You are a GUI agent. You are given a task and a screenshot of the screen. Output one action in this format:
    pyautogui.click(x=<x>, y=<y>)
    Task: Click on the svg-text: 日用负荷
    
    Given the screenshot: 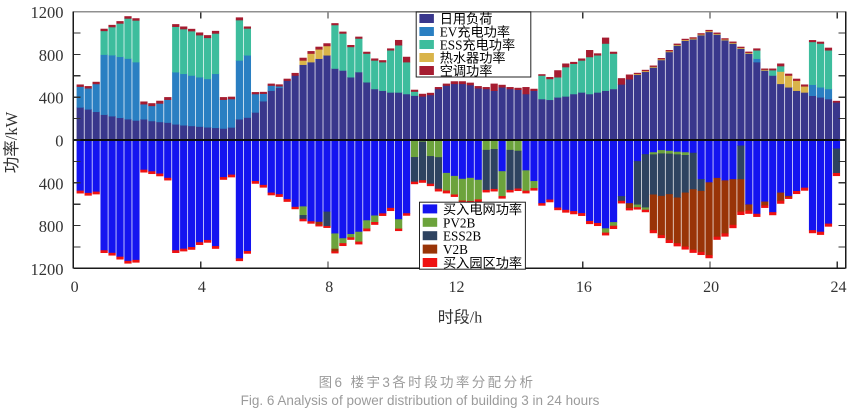 What is the action you would take?
    pyautogui.click(x=466, y=19)
    